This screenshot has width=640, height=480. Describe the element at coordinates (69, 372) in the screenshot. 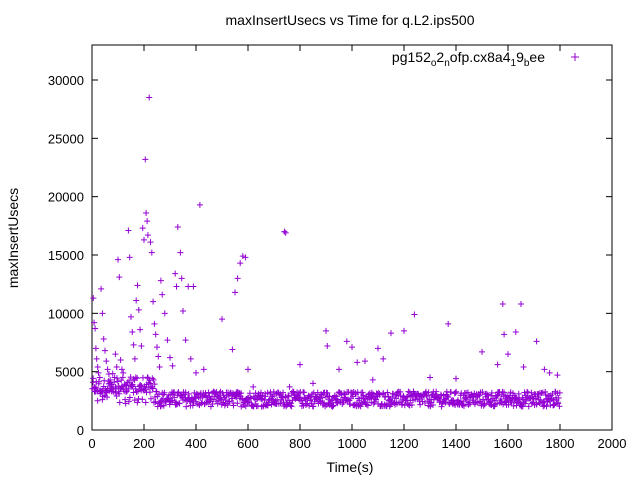

I see `y-tick-label: 5000` at that location.